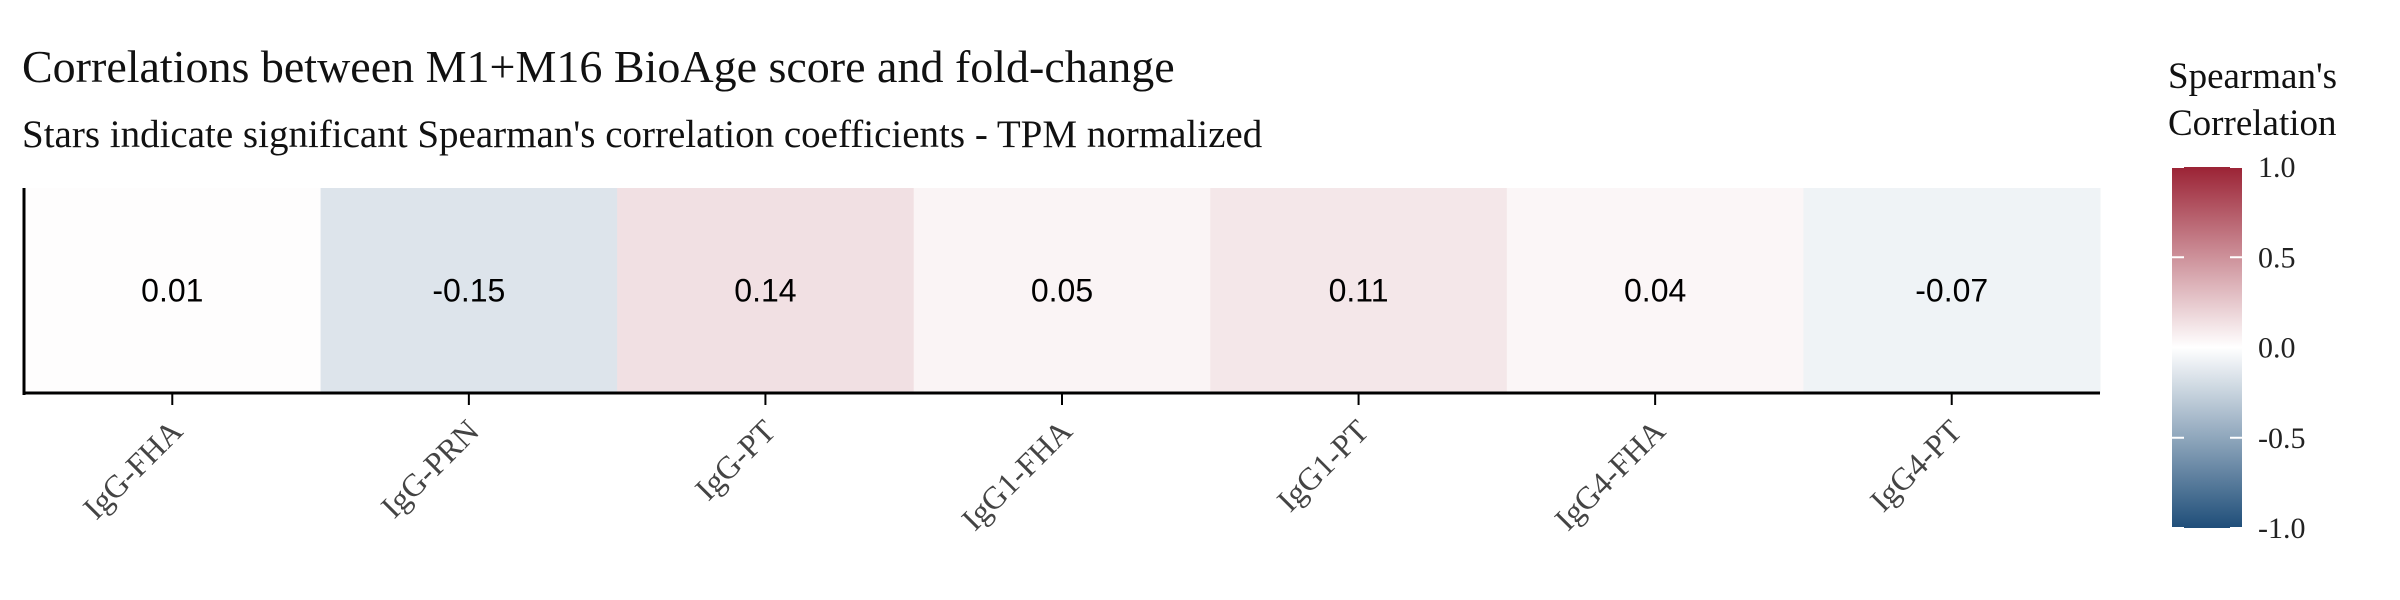 Image resolution: width=2400 pixels, height=600 pixels. I want to click on legend-title: Spearman's, so click(2252, 76).